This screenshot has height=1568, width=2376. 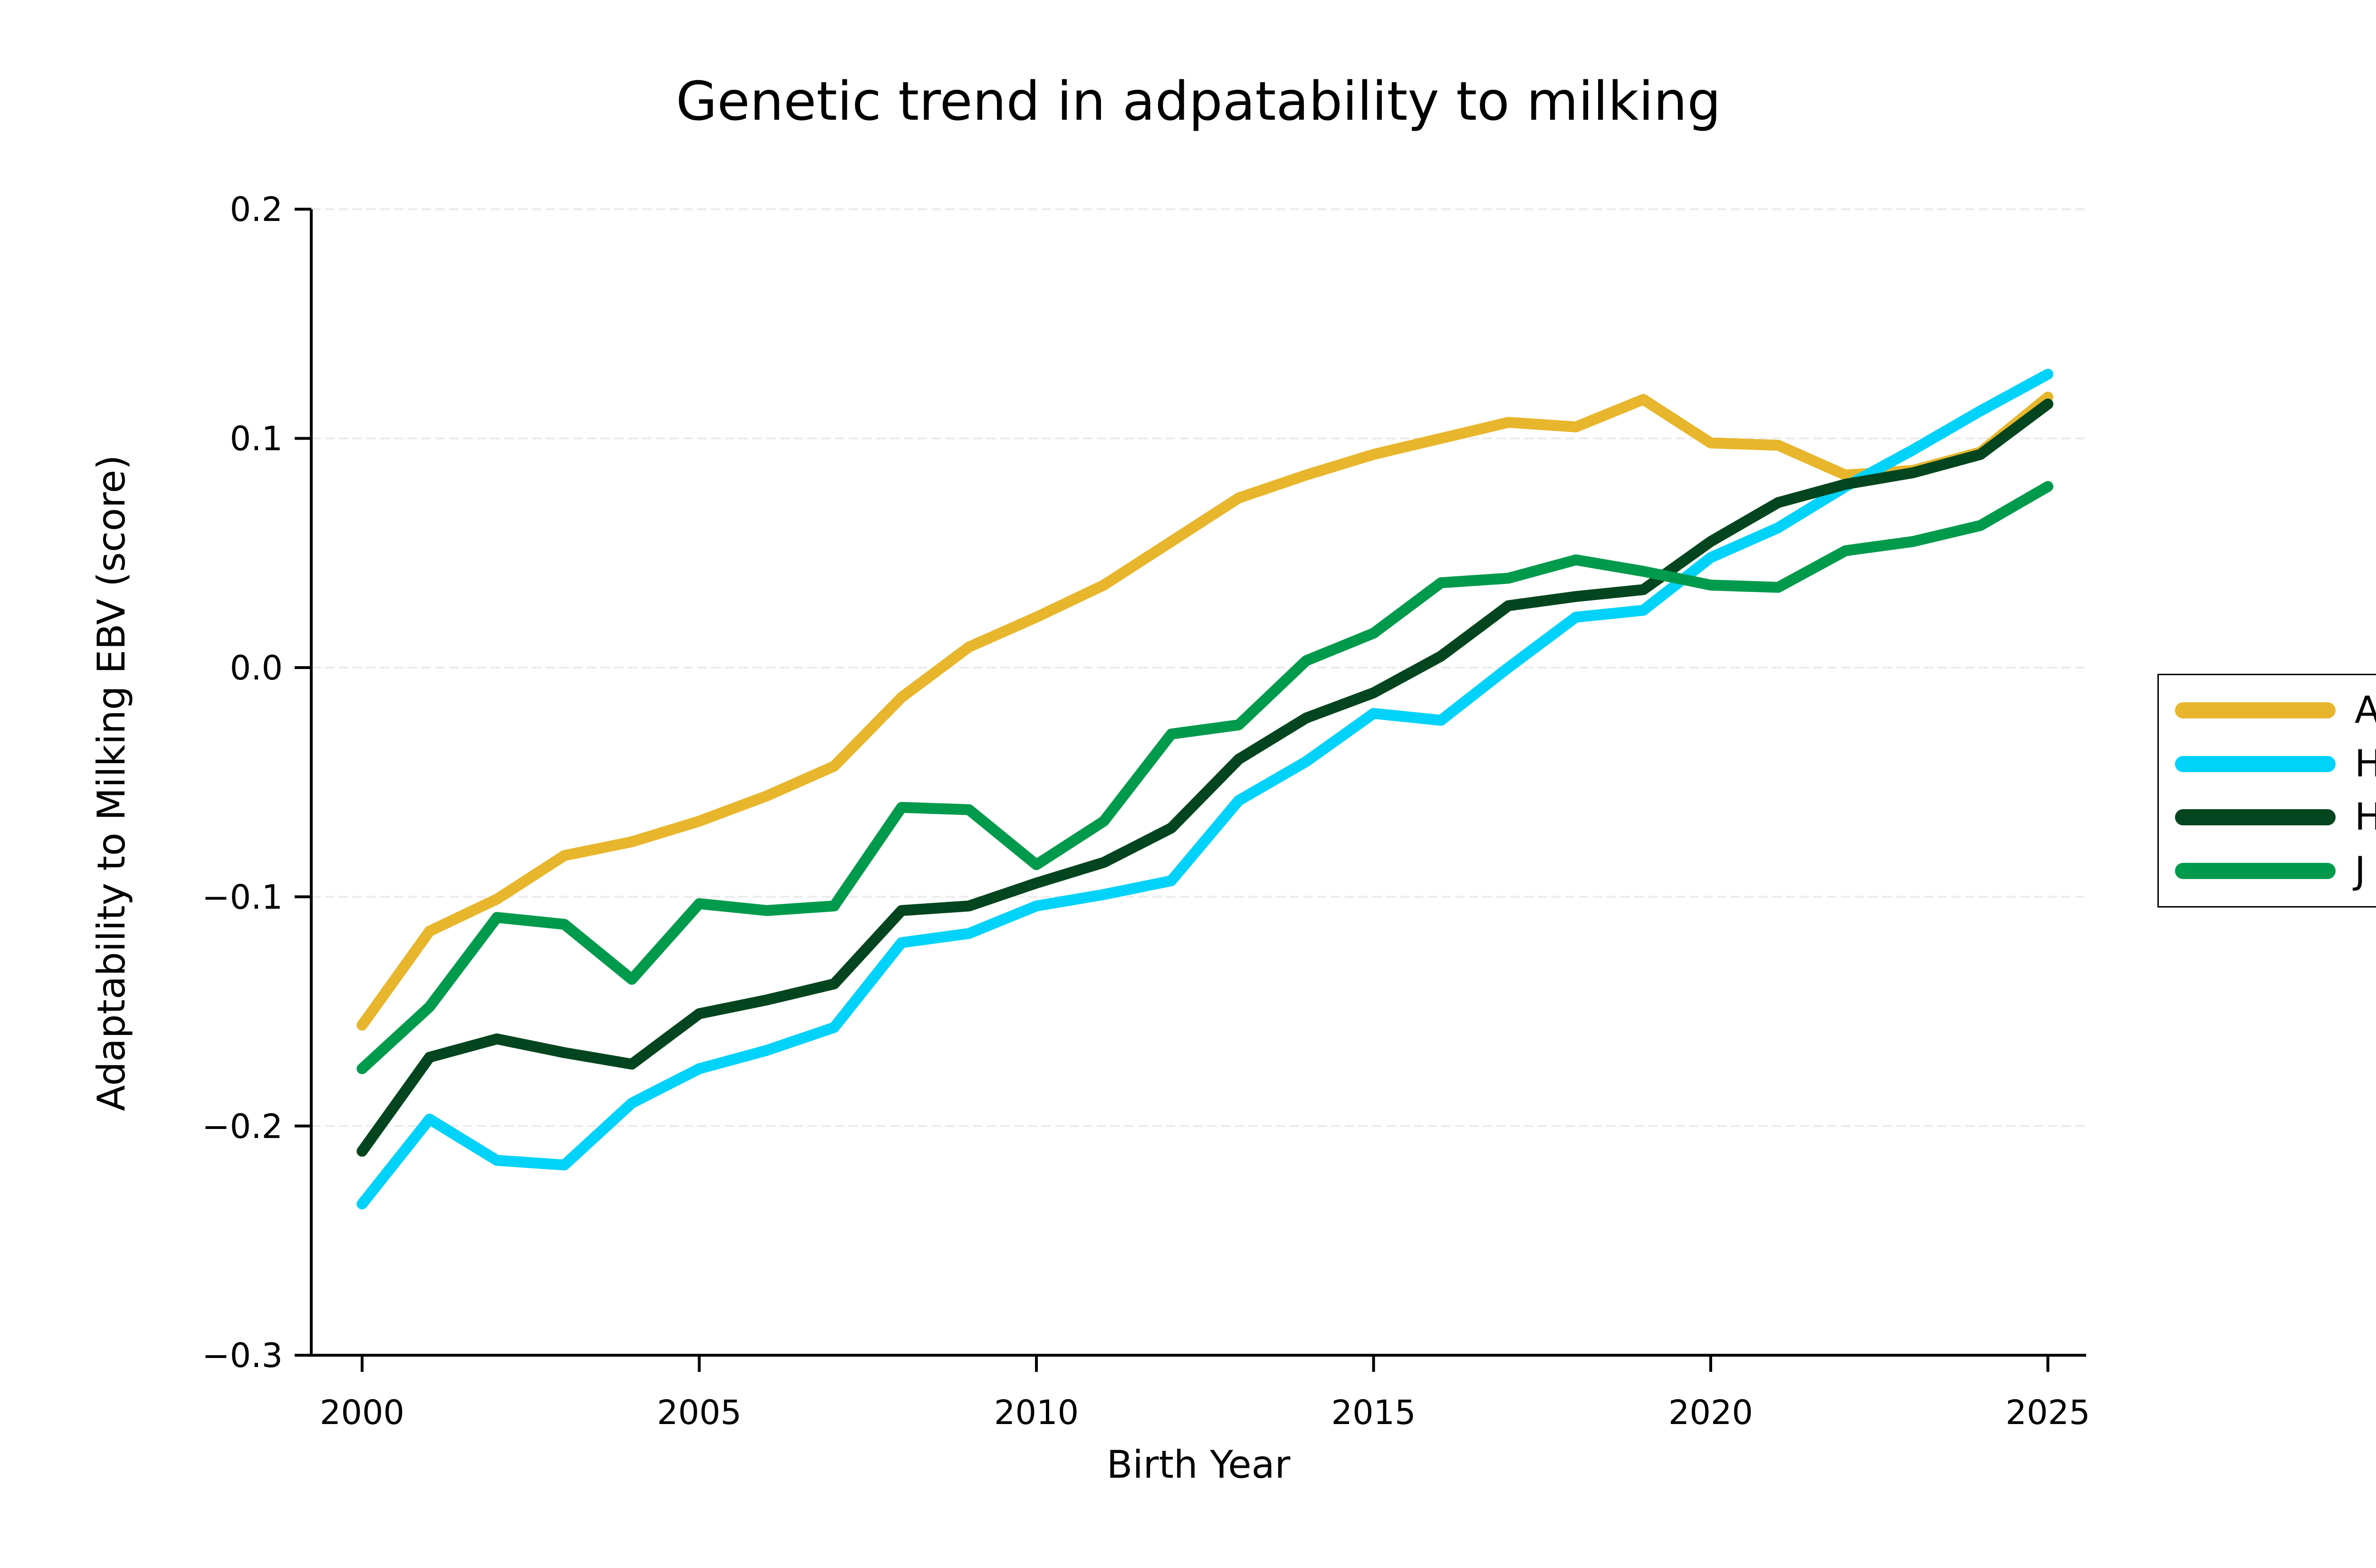 I want to click on y-tick-labels: 0.2 0.1 0.0 −0.1 −0.2 −0.3, so click(x=242, y=783).